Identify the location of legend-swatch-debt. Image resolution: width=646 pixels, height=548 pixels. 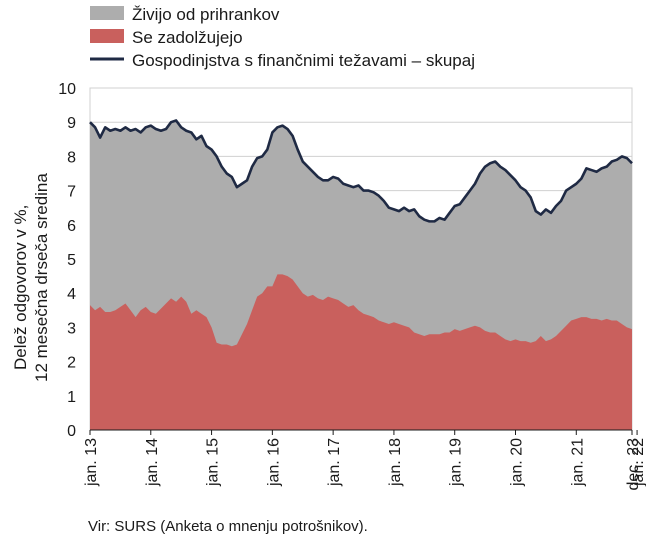
(107, 36).